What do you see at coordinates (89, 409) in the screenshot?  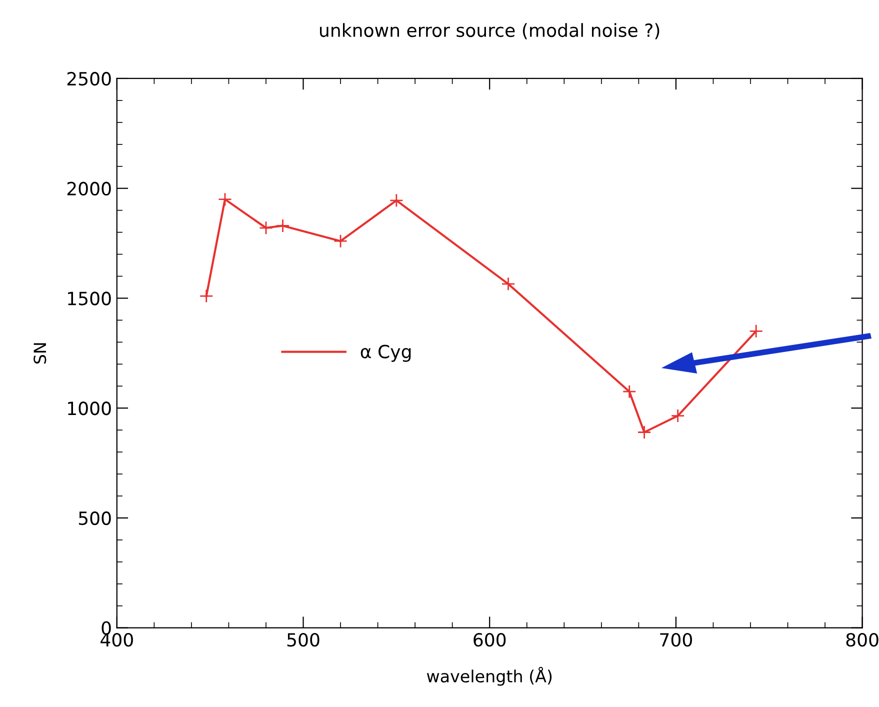 I see `y-tick-label: 1000` at bounding box center [89, 409].